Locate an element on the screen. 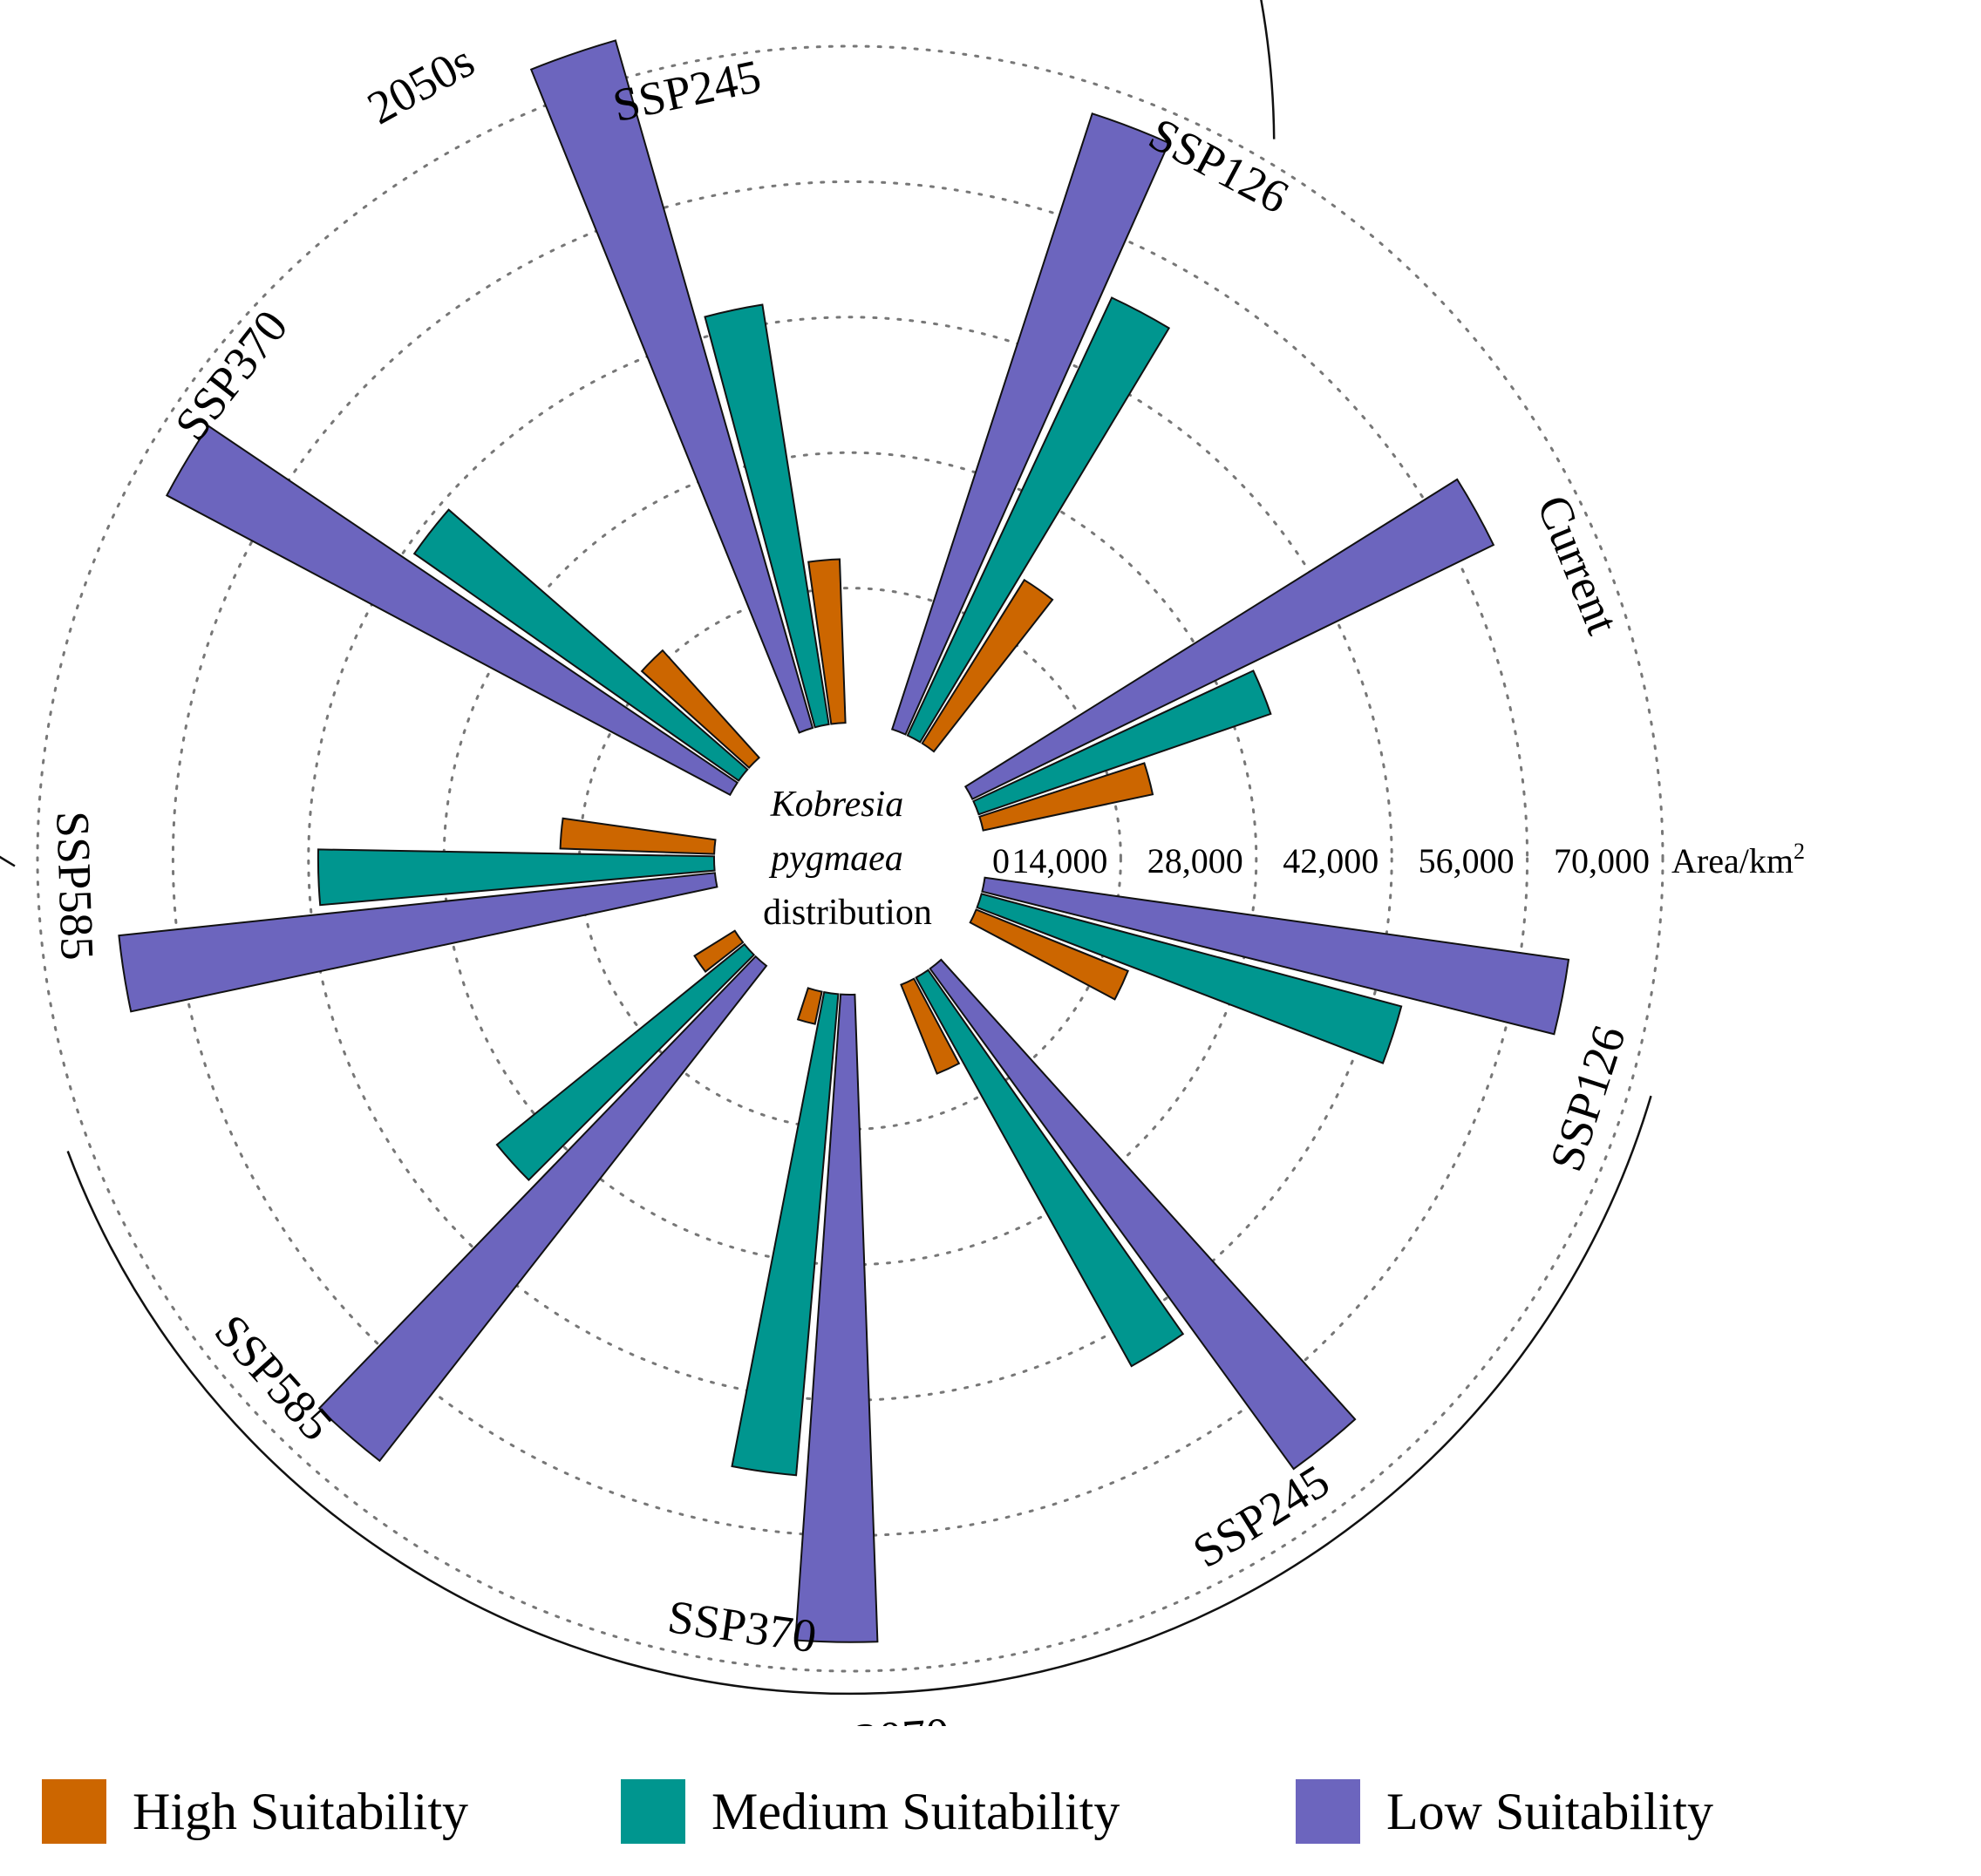  scenario-label-6: SSP370 is located at coordinates (742, 1626).